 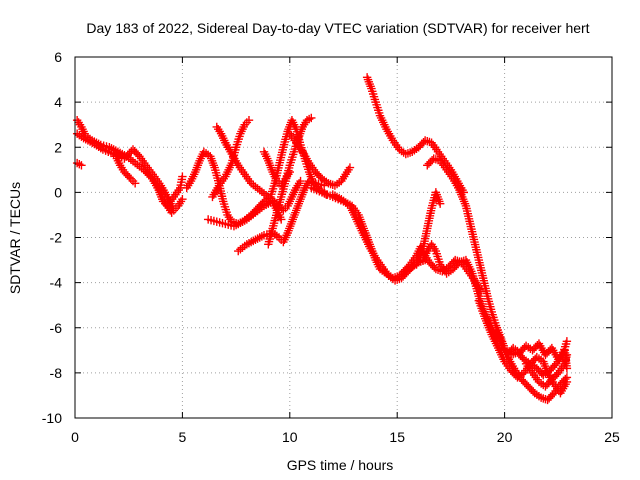 I want to click on y-axis-title: SDTVAR / TECUs, so click(x=15, y=238).